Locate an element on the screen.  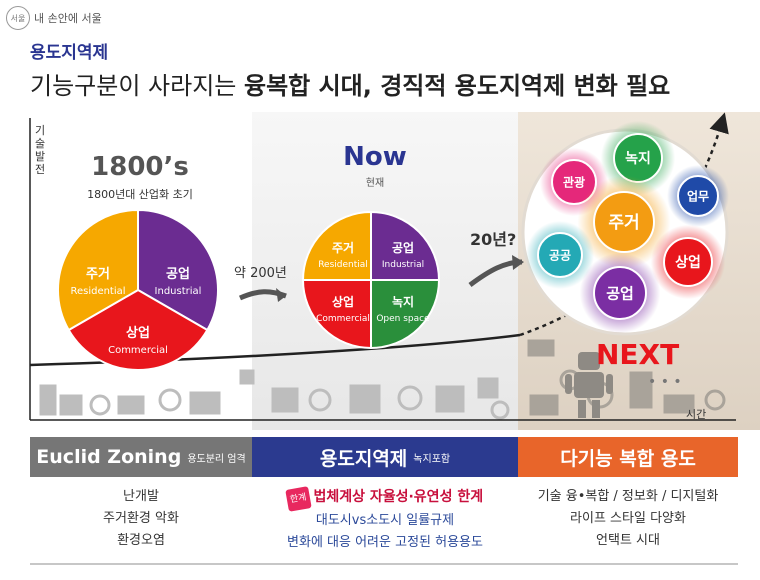
highlight-text: 법체계상 자율성·유연성 한계 is located at coordinates (398, 497).